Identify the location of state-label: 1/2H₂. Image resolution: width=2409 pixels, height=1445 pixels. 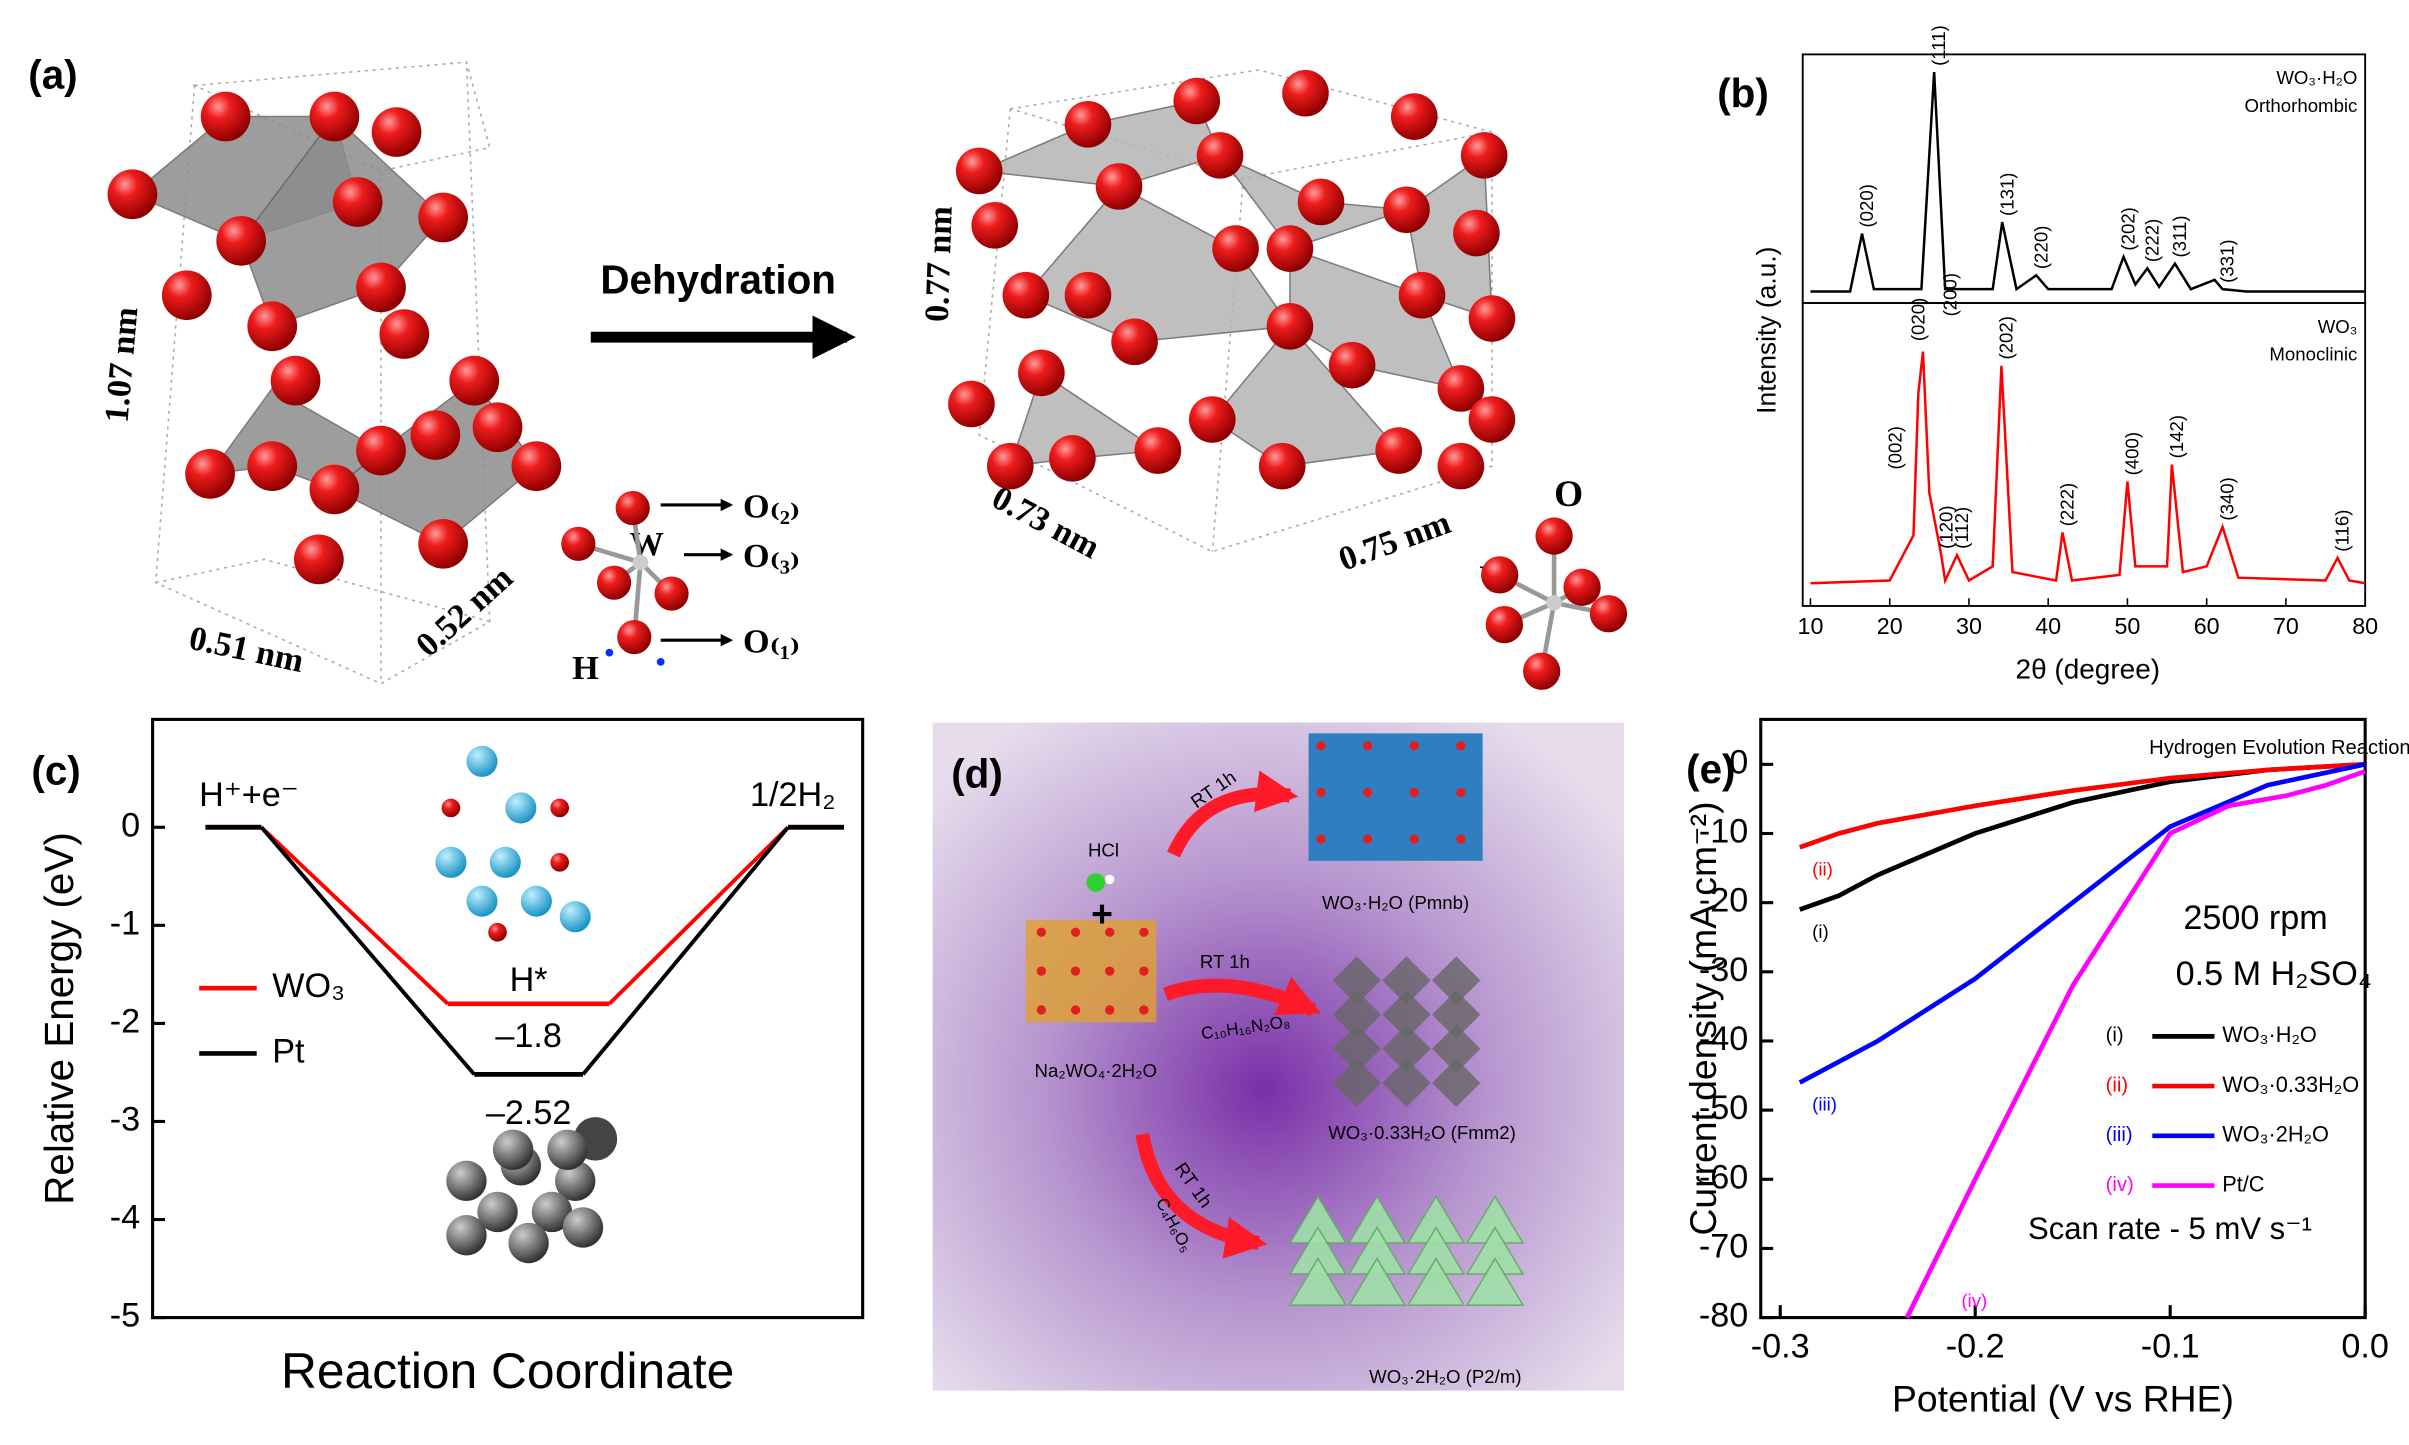
(792, 795).